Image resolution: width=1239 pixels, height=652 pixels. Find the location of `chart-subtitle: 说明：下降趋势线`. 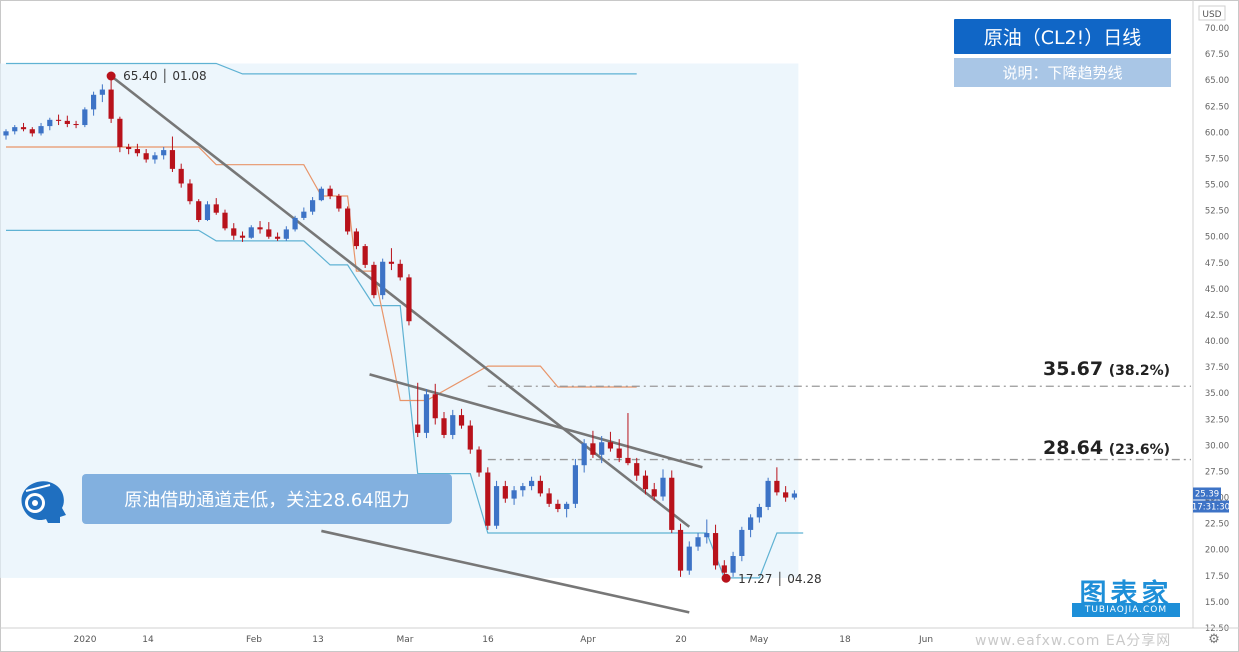

chart-subtitle: 说明：下降趋势线 is located at coordinates (1062, 72).